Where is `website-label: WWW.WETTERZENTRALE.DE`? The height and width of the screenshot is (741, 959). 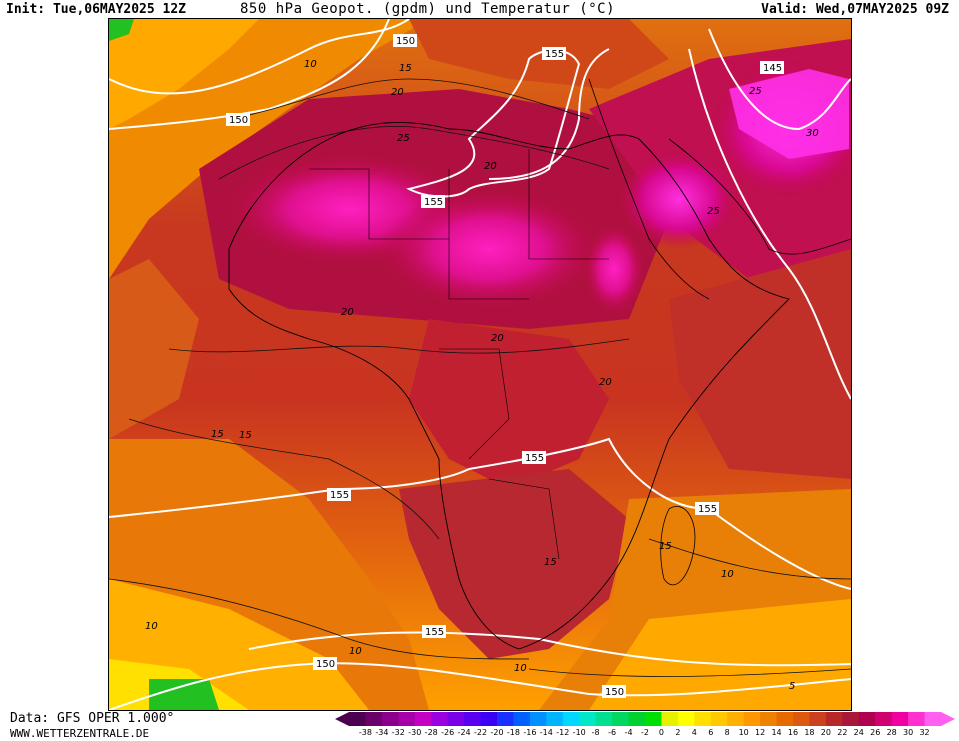
website-label: WWW.WETTERZENTRALE.DE is located at coordinates (80, 733).